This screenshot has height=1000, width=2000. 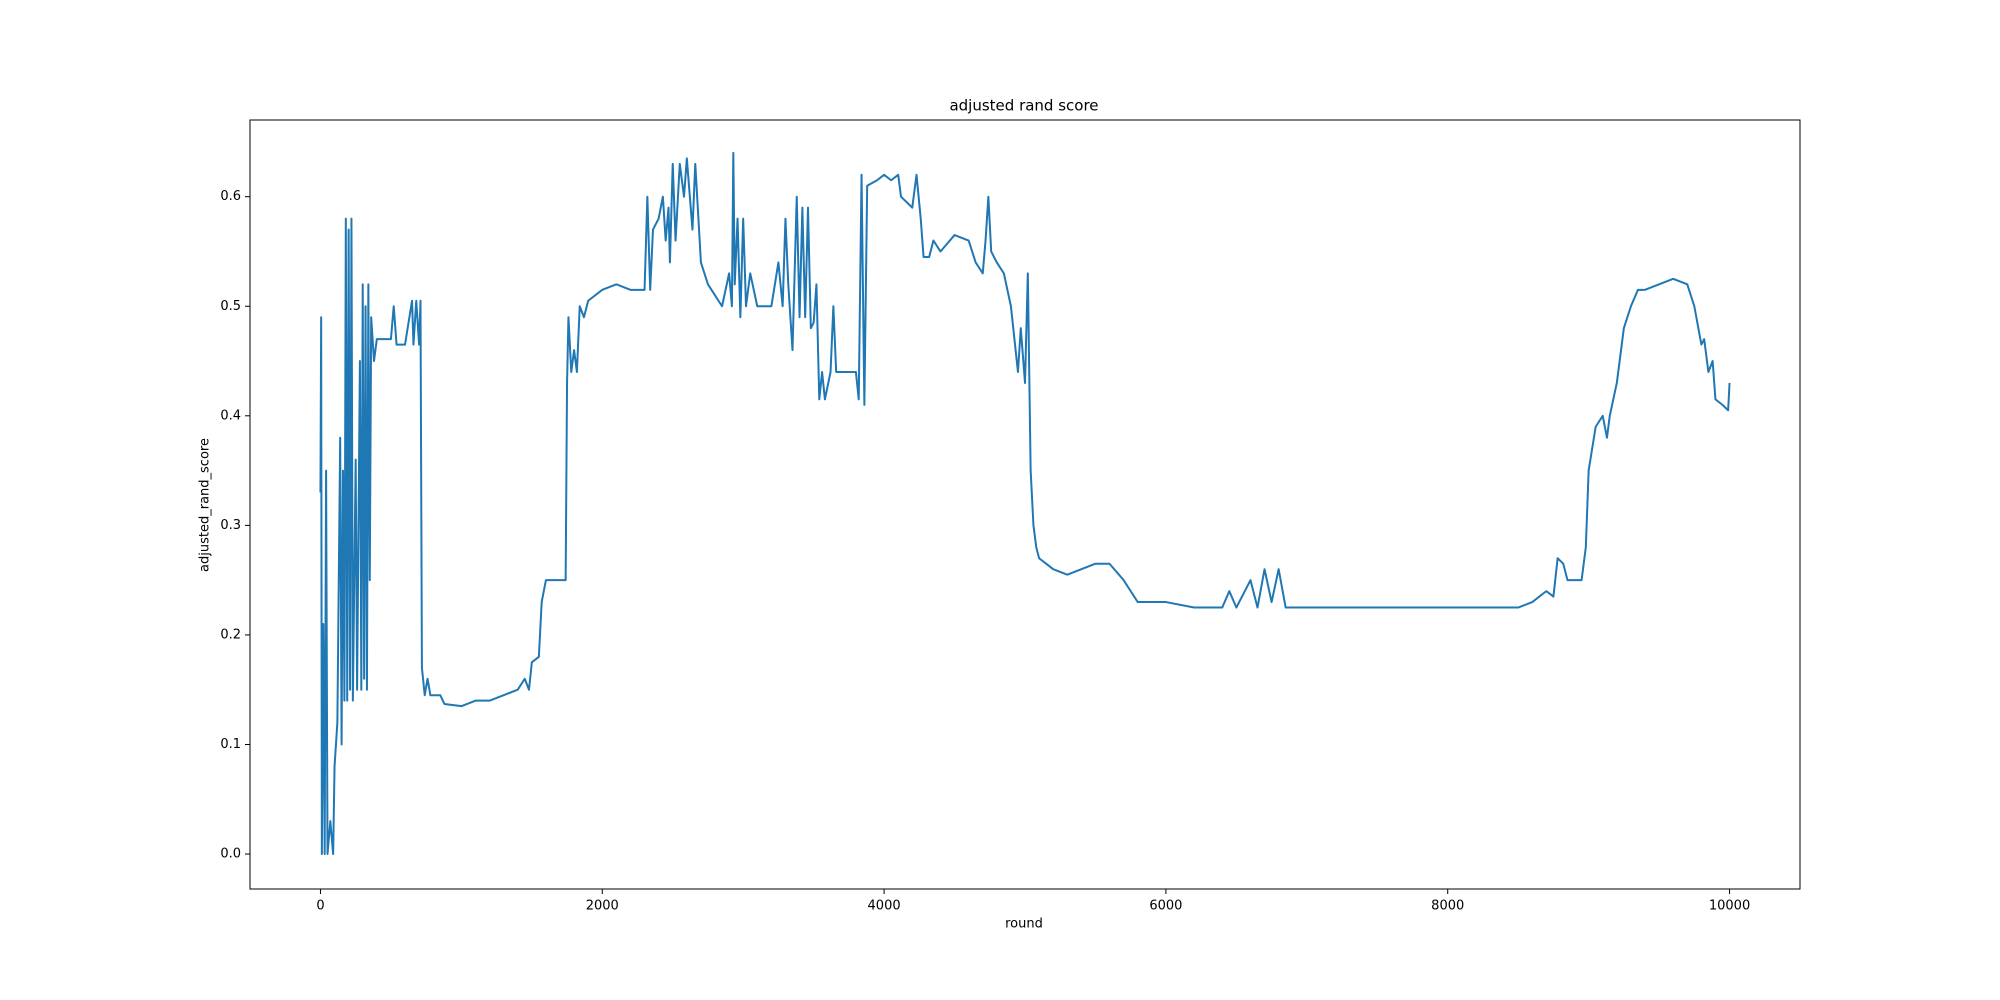 I want to click on y-axis-label: adjusted_rand_score, so click(x=205, y=505).